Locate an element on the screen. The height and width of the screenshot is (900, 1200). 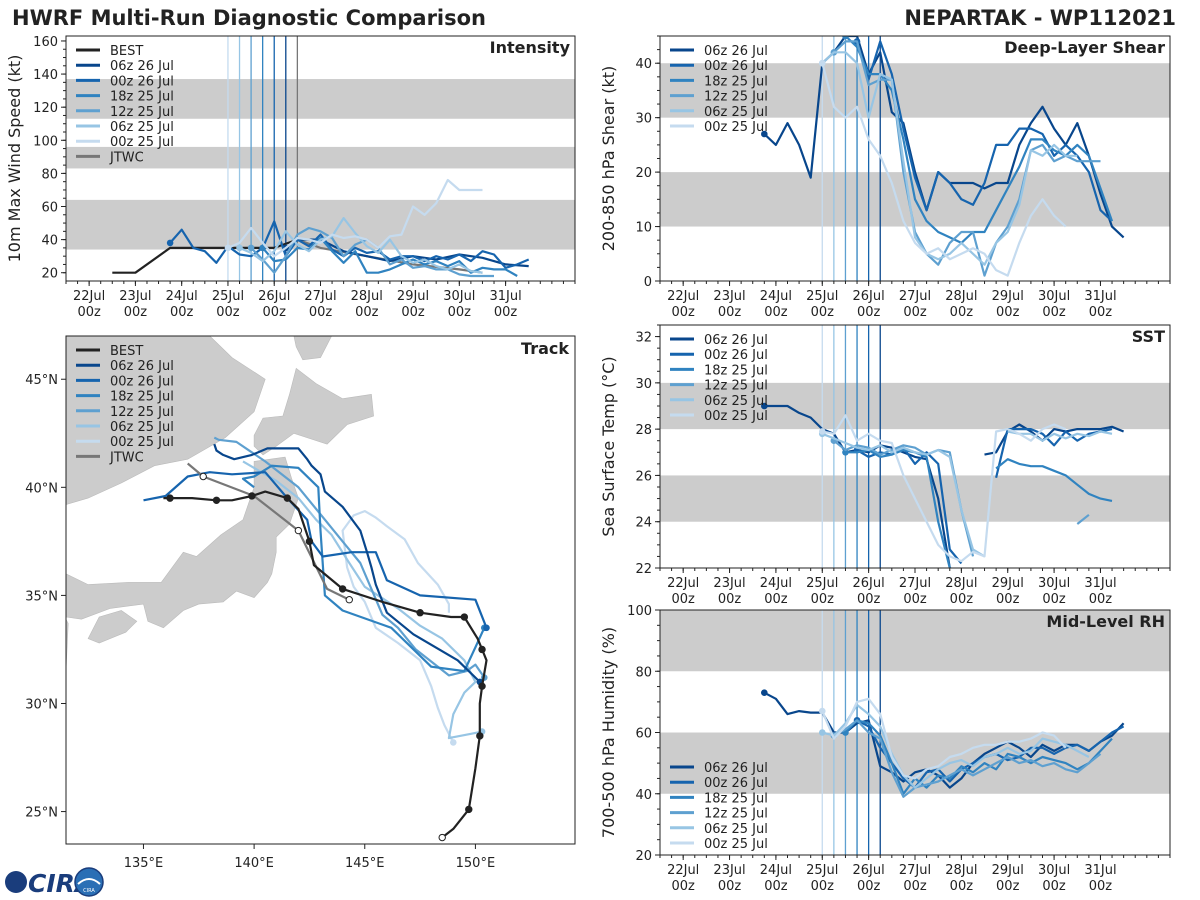
sst-init-point-00z-25-jul is located at coordinates (822, 431).